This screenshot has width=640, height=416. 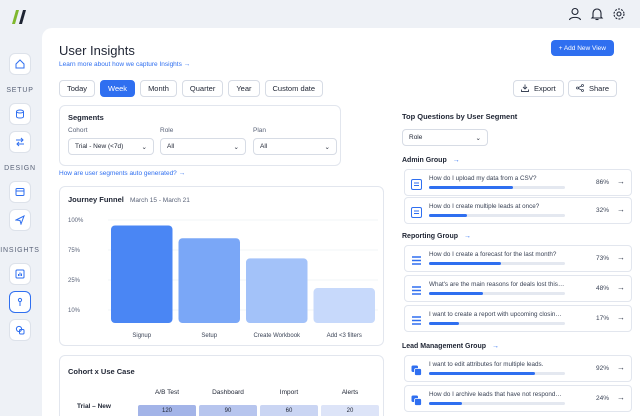 What do you see at coordinates (320, 16) in the screenshot?
I see `top-bar` at bounding box center [320, 16].